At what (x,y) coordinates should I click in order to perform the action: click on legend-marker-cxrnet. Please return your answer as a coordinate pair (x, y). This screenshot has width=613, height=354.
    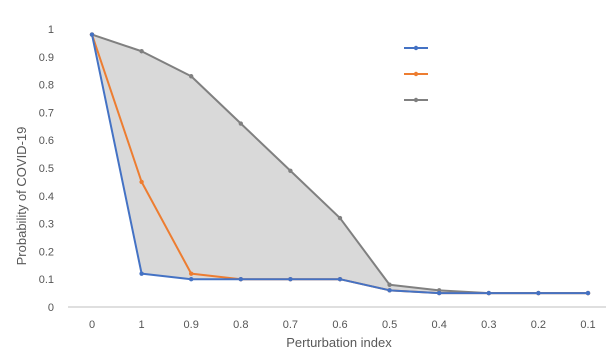
    Looking at the image, I should click on (416, 48).